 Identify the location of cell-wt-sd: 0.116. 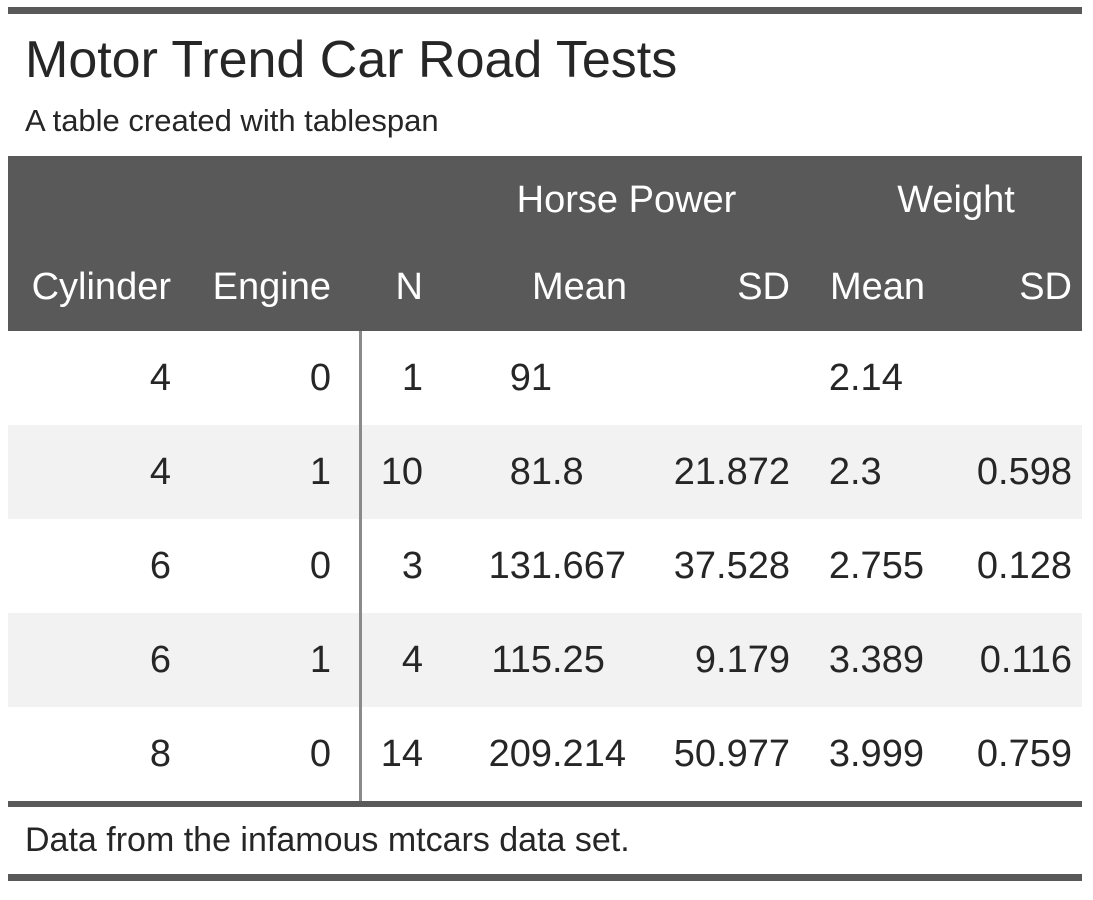
(1025, 659).